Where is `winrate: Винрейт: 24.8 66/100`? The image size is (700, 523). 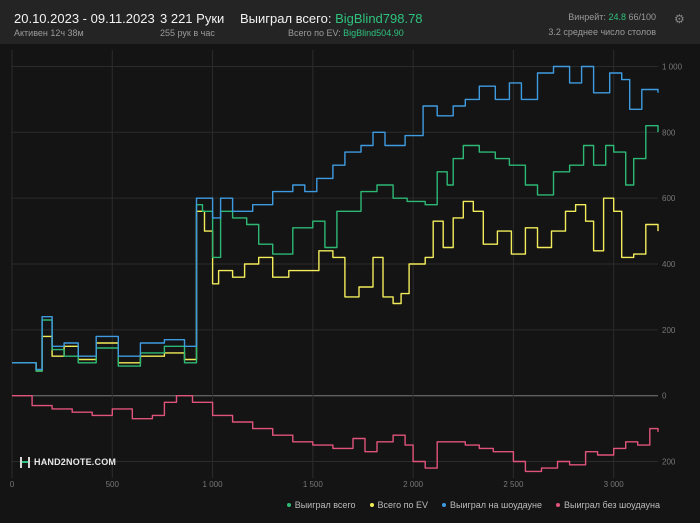
winrate: Винрейт: 24.8 66/100 is located at coordinates (612, 17).